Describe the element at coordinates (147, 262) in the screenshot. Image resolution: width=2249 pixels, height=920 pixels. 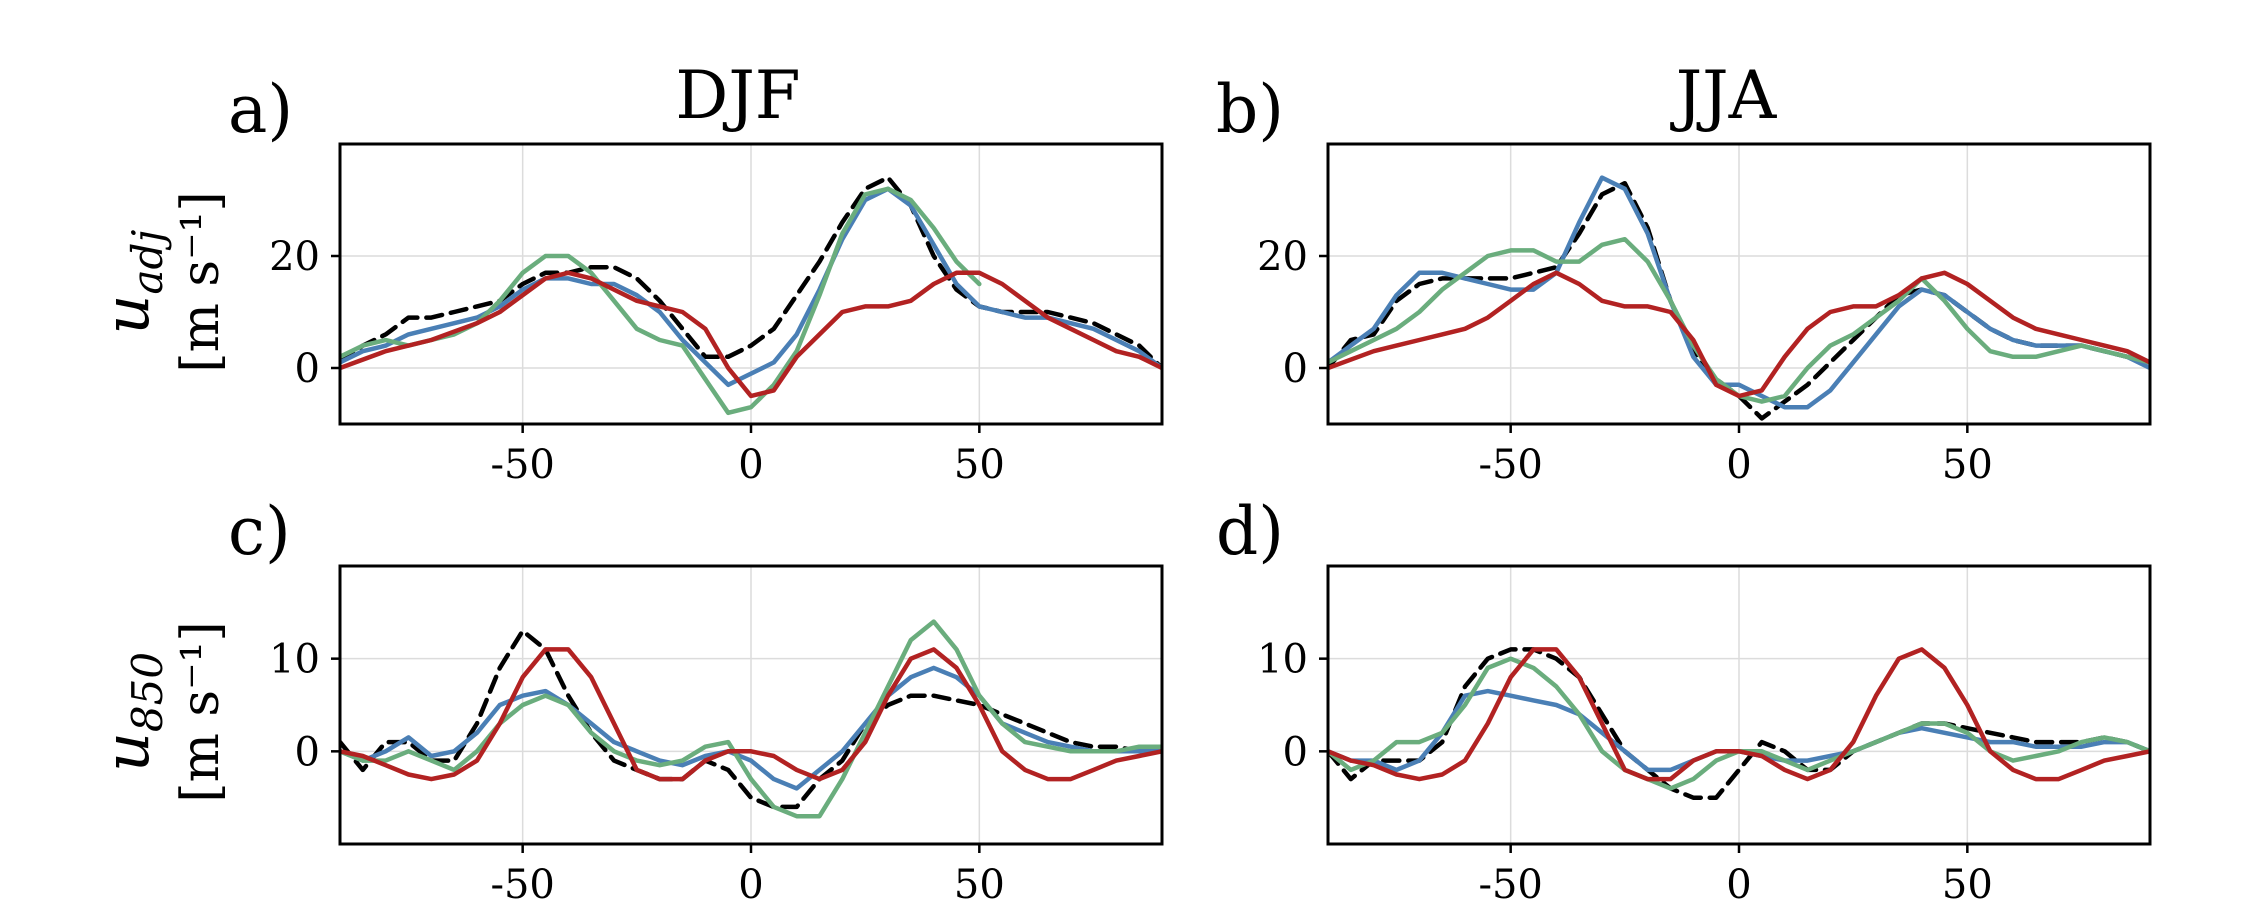
I see `row-label-top-sub: adj` at that location.